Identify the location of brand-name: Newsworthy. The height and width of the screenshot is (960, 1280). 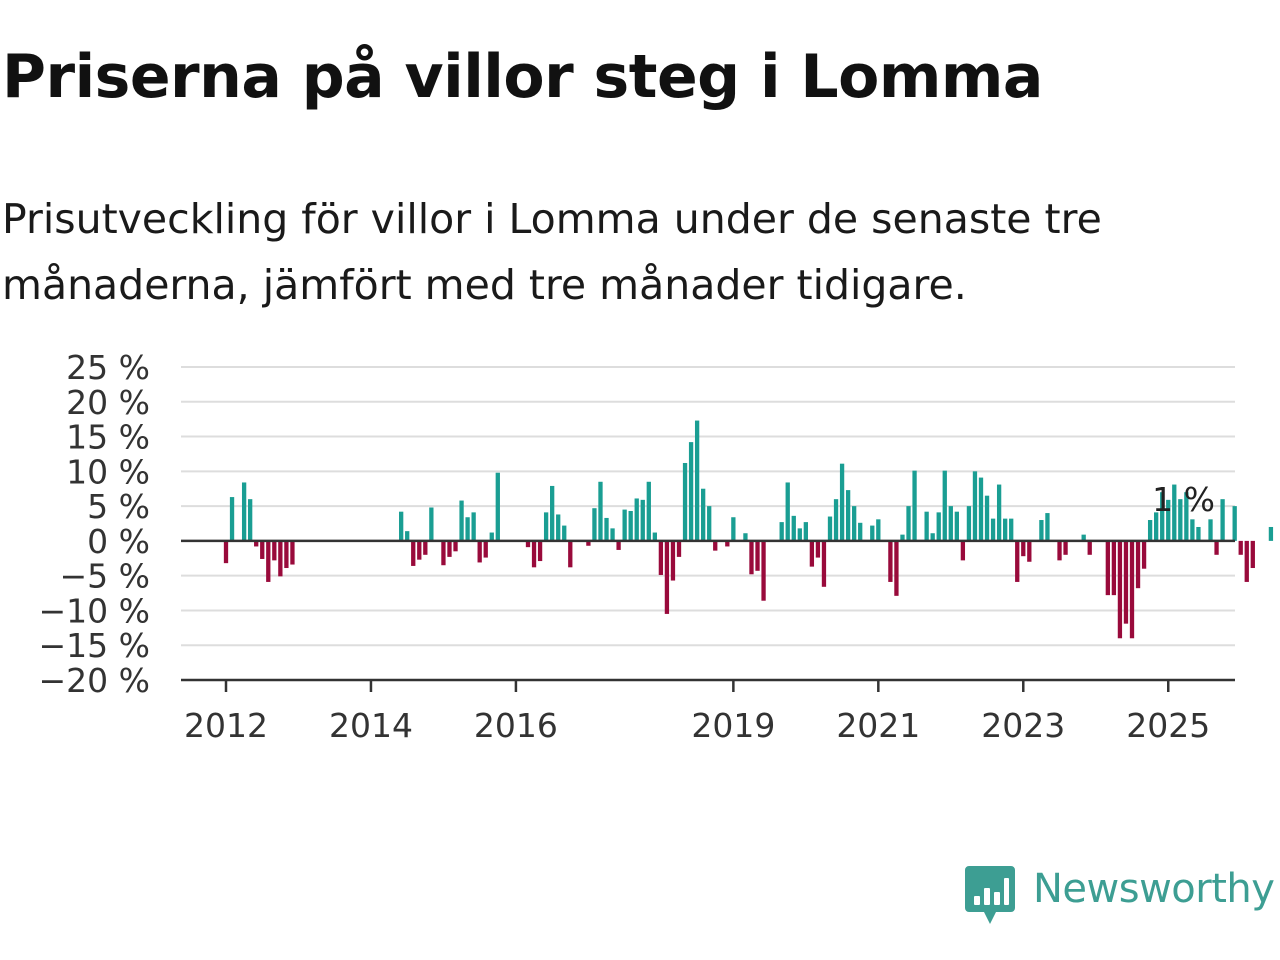
(1154, 889).